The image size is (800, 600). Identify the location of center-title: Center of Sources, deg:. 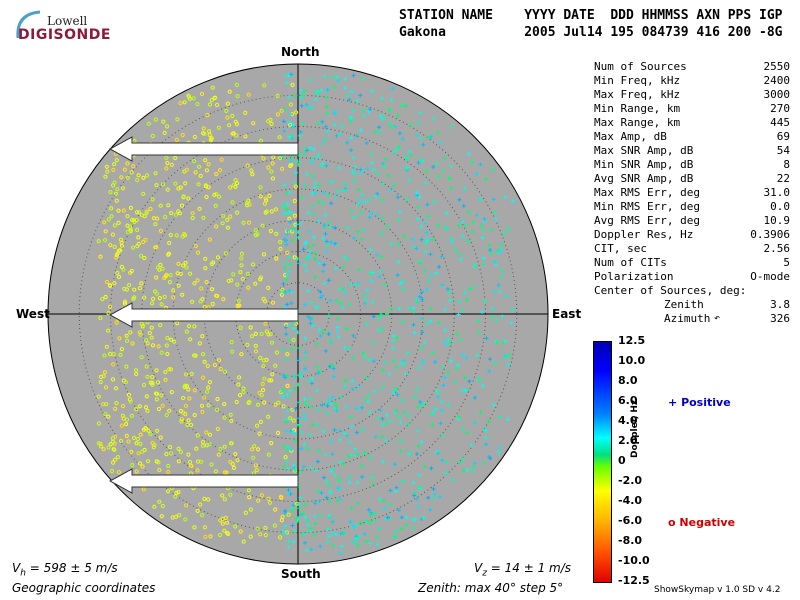
(670, 290).